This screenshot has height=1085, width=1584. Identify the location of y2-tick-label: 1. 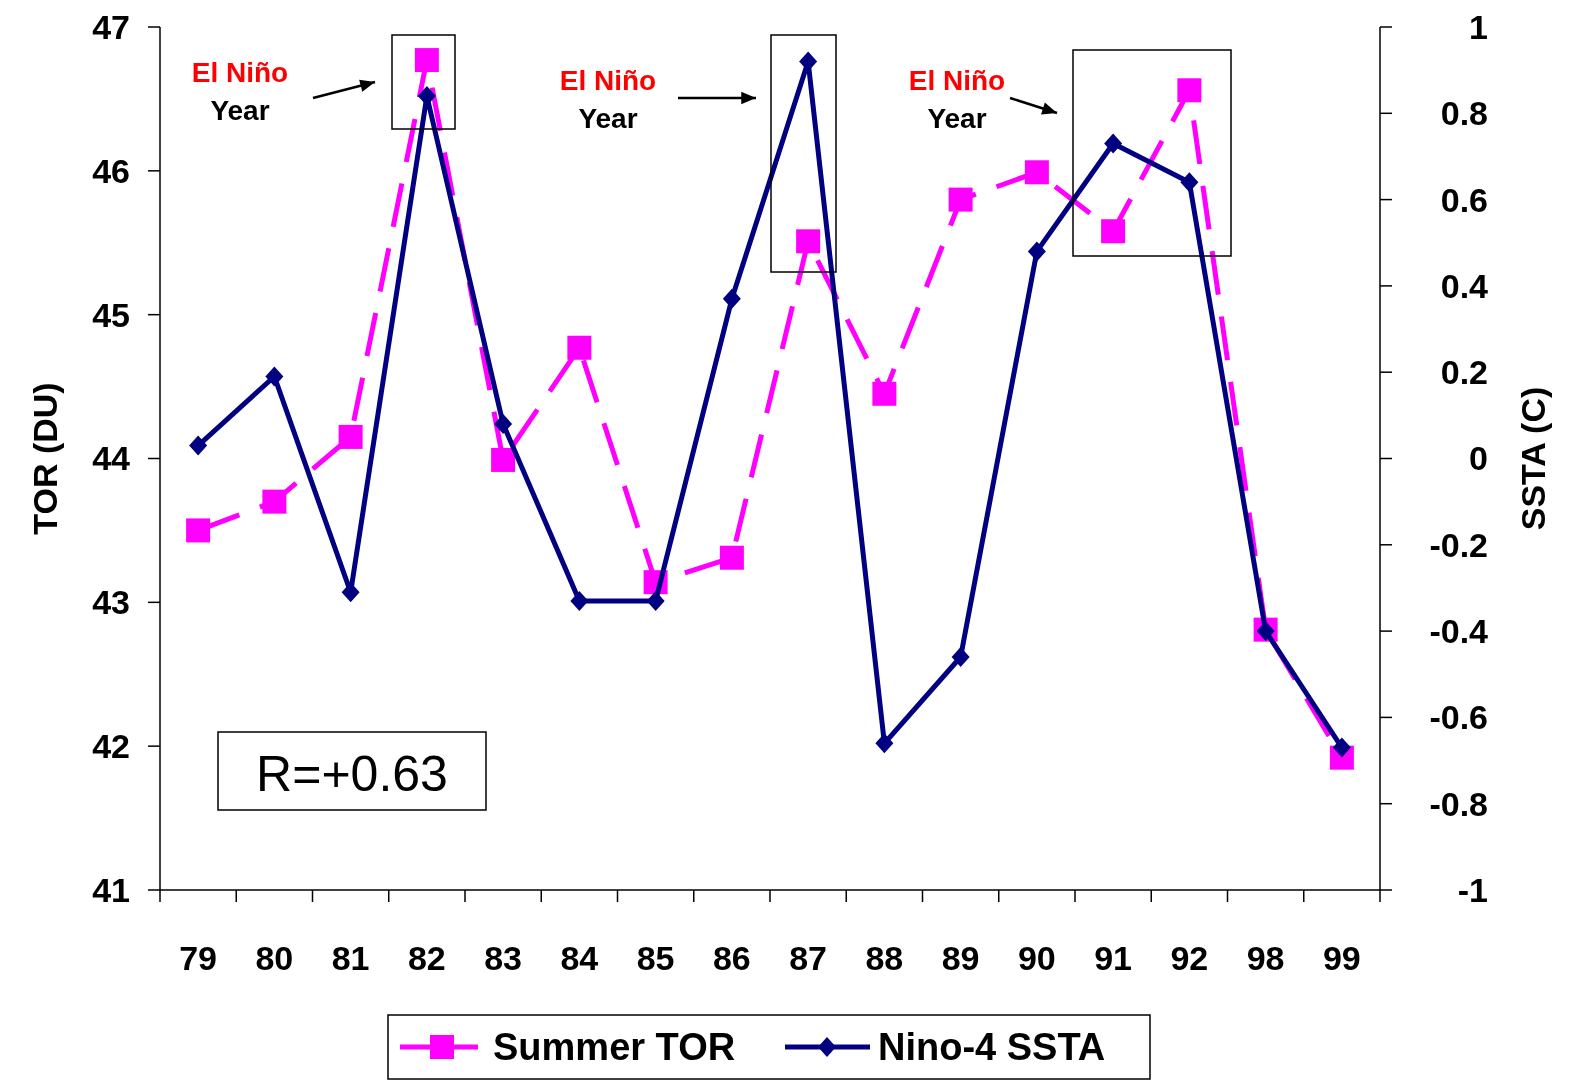
(1478, 26).